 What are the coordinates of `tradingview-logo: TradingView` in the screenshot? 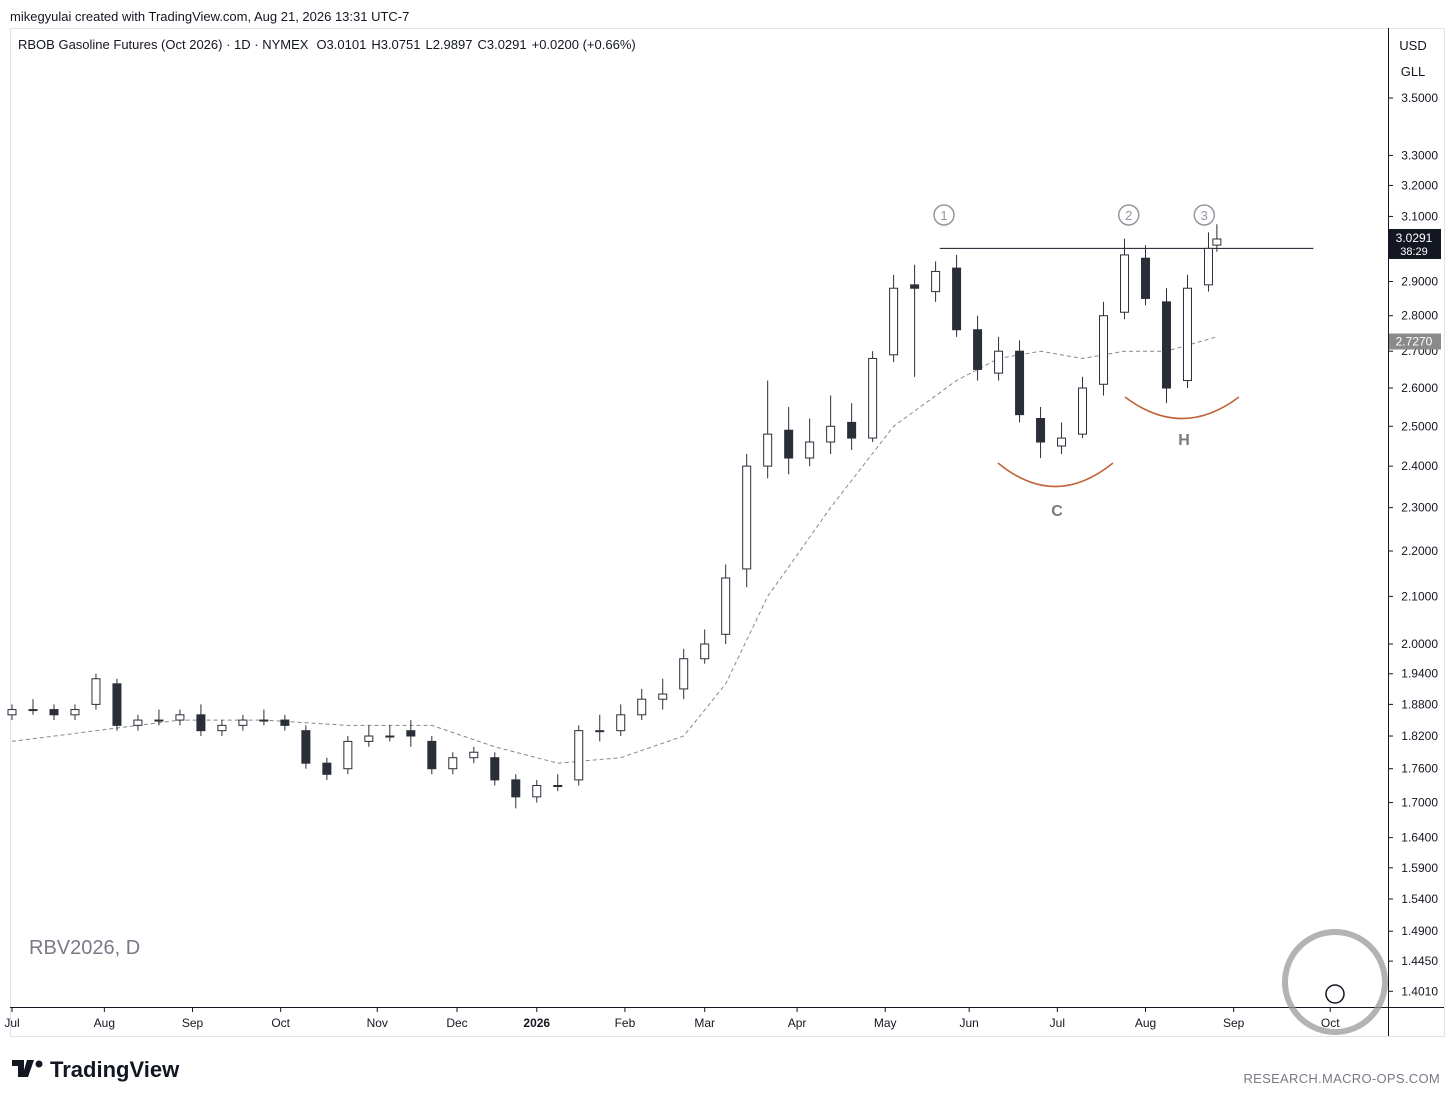 It's located at (96, 1069).